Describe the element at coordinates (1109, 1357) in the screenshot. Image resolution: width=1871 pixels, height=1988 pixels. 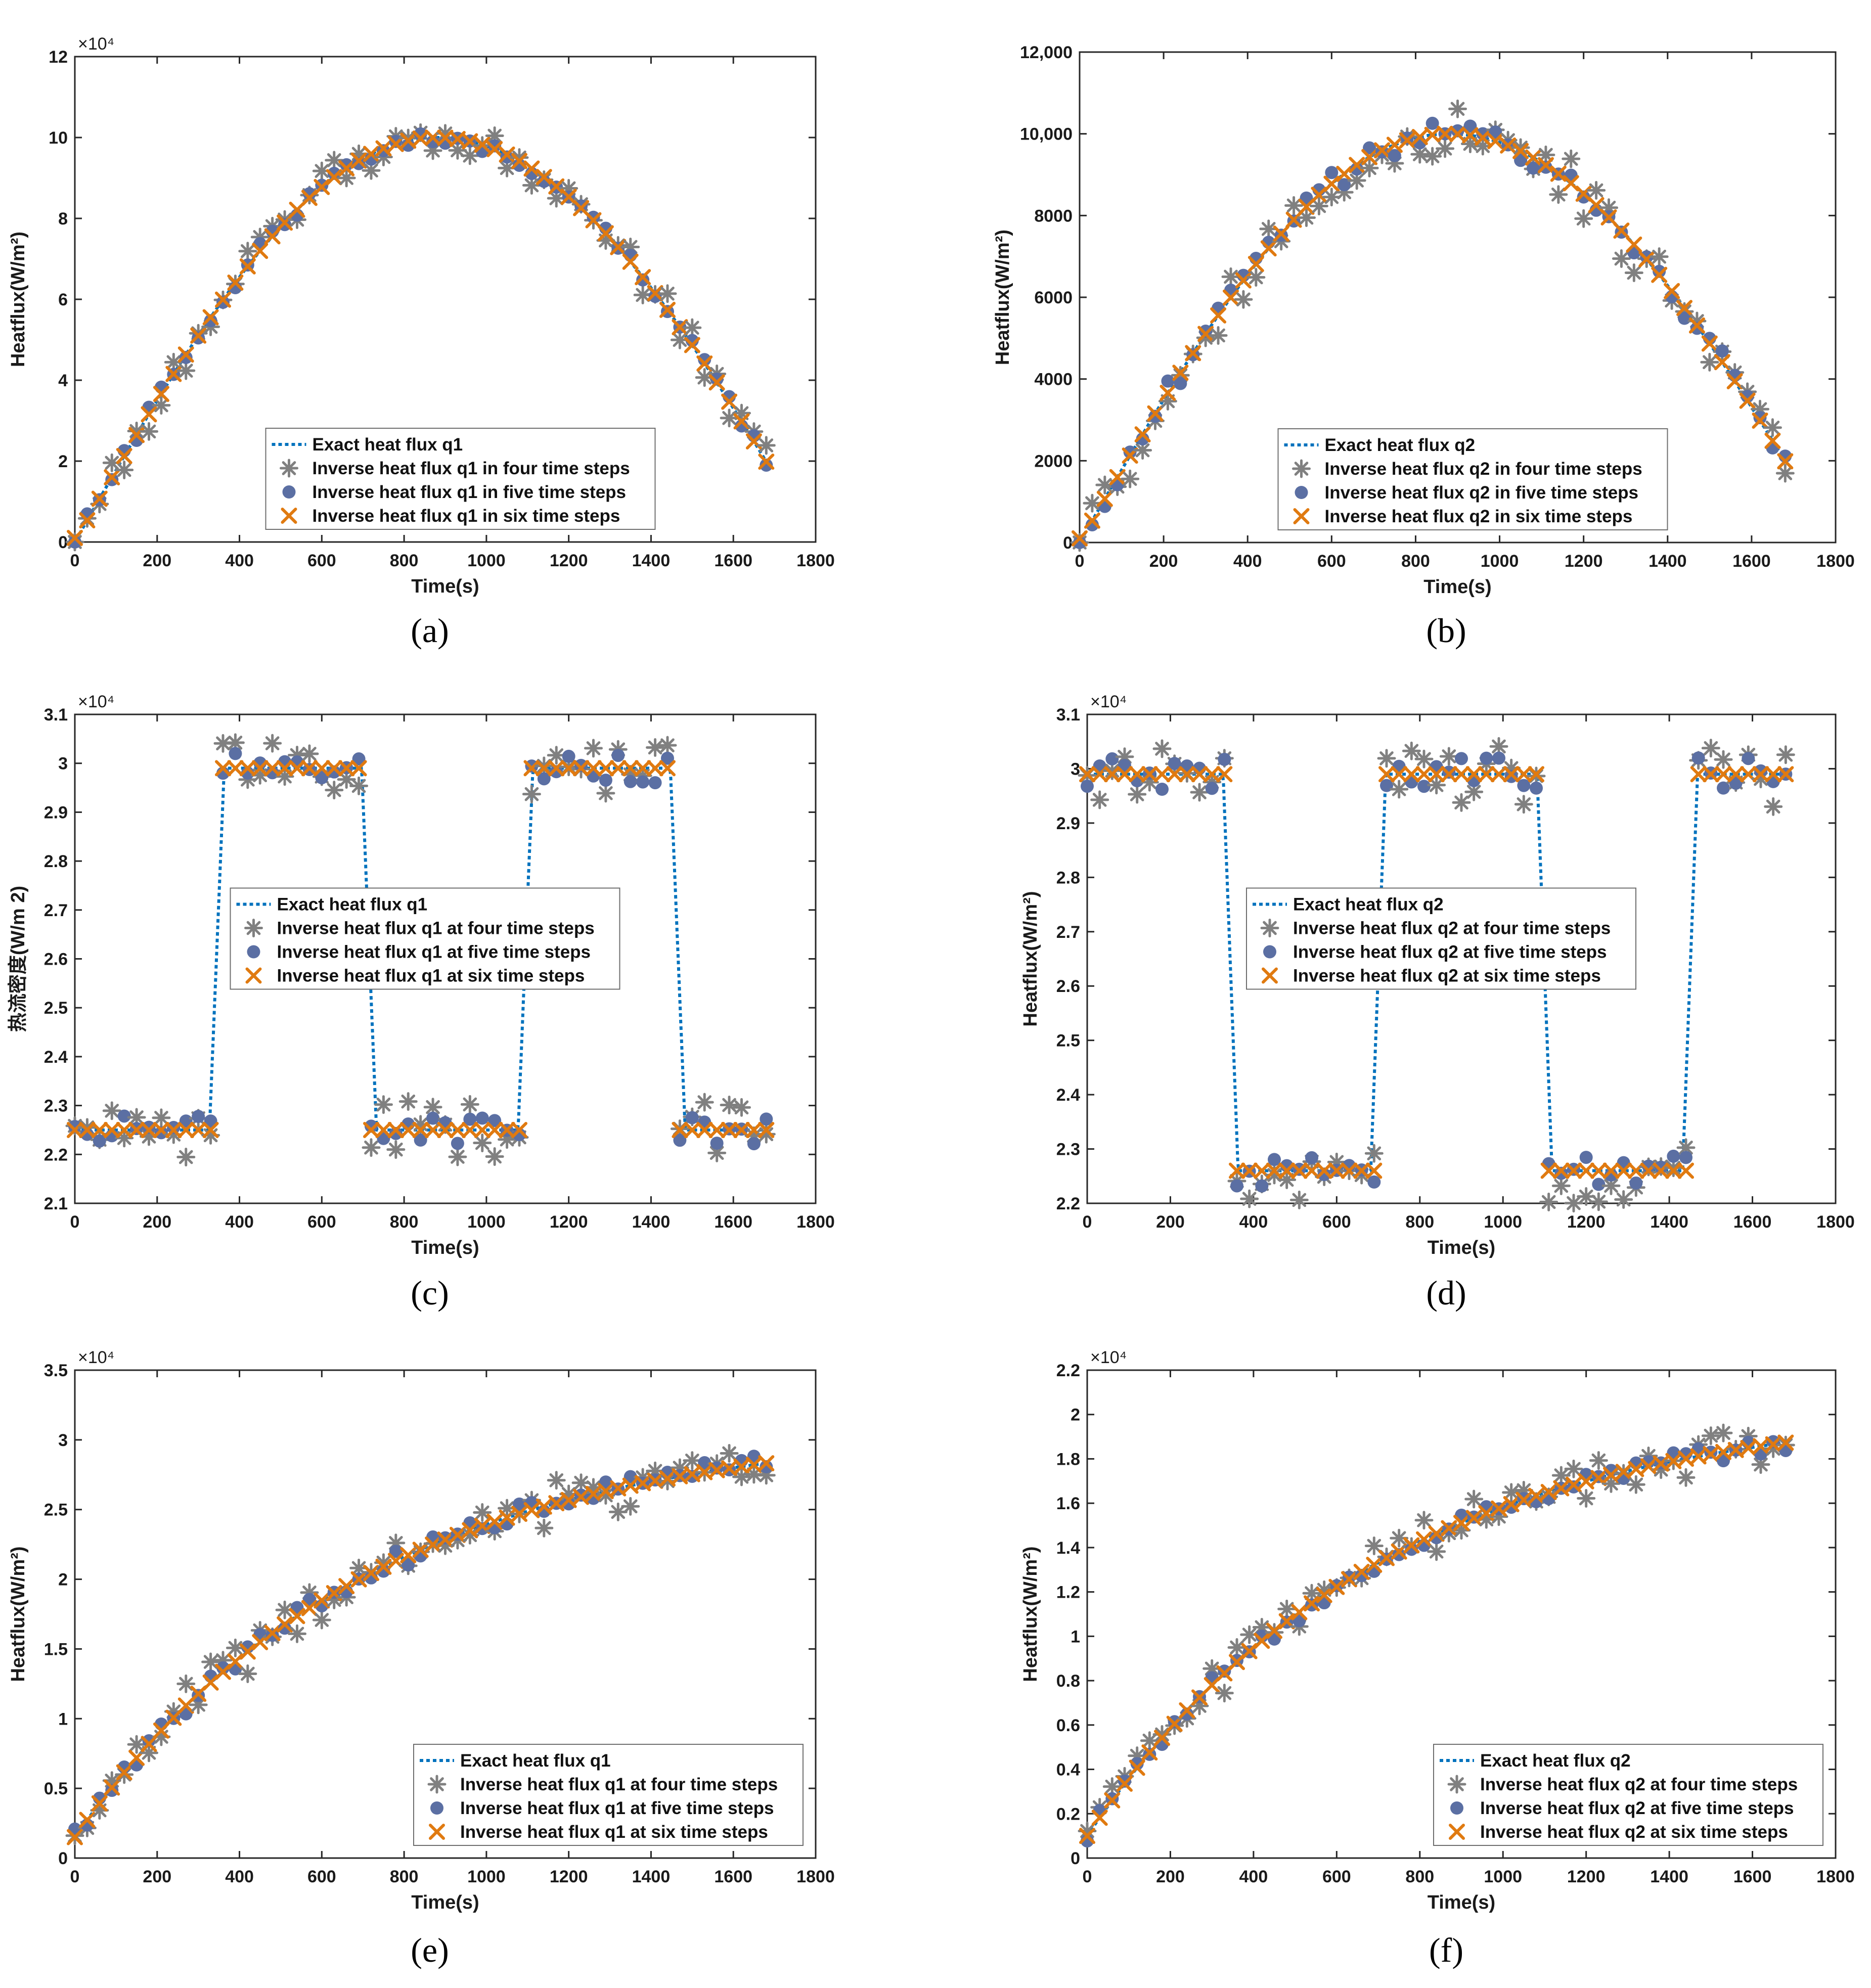
I see `axis-multiplier: ×10⁴` at that location.